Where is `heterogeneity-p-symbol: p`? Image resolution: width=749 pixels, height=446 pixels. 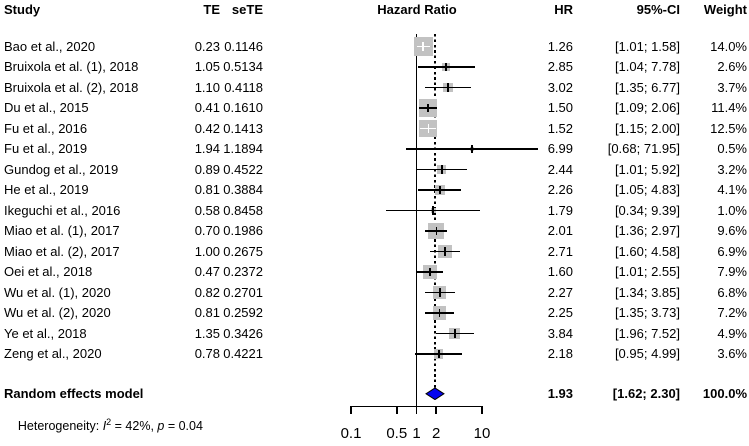
heterogeneity-p-symbol: p is located at coordinates (161, 426).